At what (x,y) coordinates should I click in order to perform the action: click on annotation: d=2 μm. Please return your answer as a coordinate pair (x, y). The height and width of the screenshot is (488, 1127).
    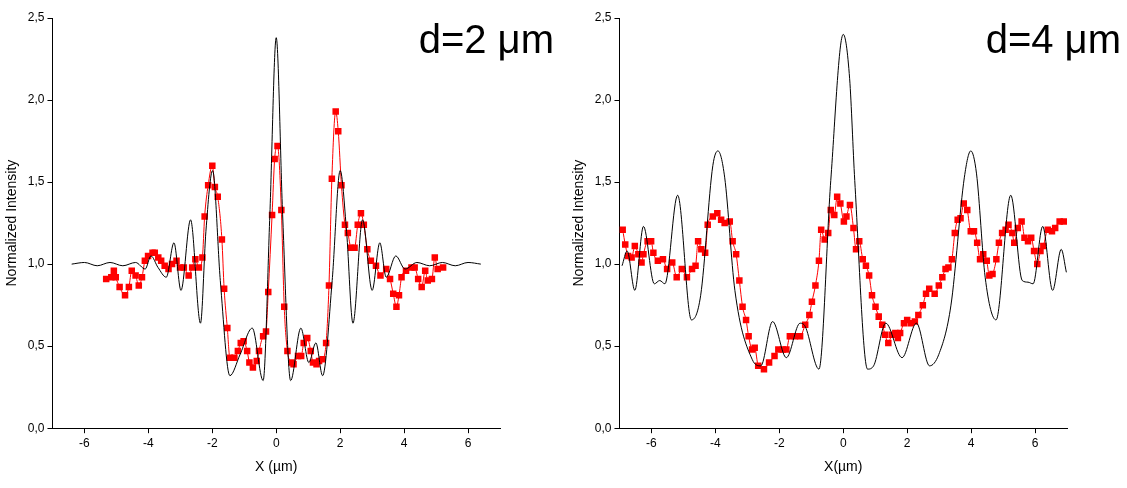
    Looking at the image, I should click on (486, 39).